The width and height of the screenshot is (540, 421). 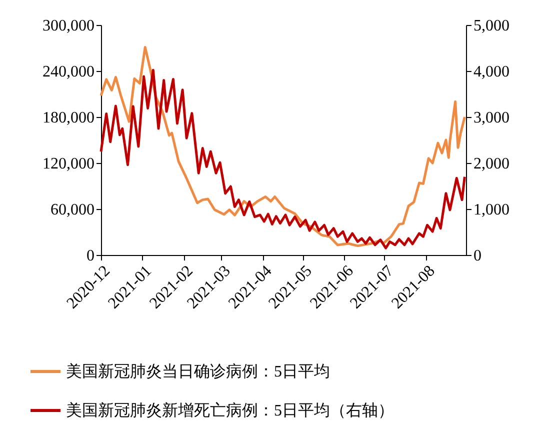 What do you see at coordinates (492, 164) in the screenshot?
I see `y2-tick-label: 2,000` at bounding box center [492, 164].